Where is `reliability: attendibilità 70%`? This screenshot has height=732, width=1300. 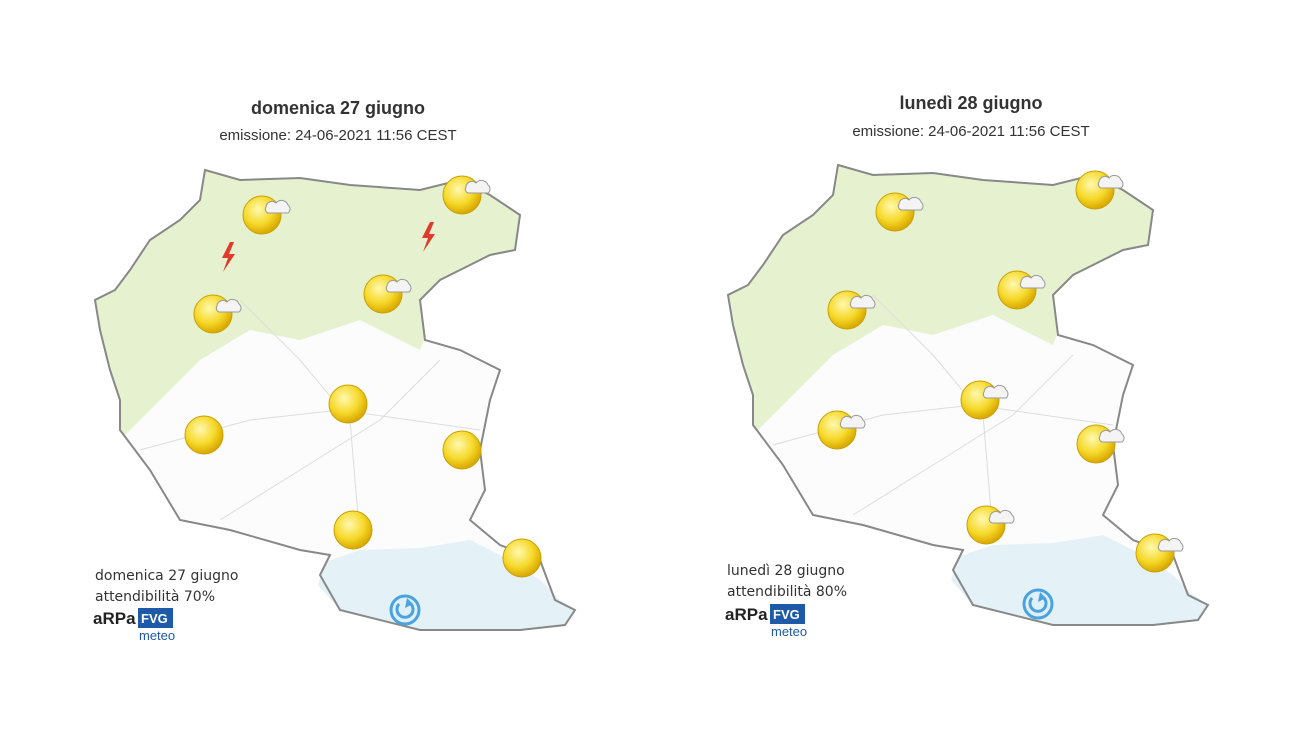 reliability: attendibilità 70% is located at coordinates (155, 597).